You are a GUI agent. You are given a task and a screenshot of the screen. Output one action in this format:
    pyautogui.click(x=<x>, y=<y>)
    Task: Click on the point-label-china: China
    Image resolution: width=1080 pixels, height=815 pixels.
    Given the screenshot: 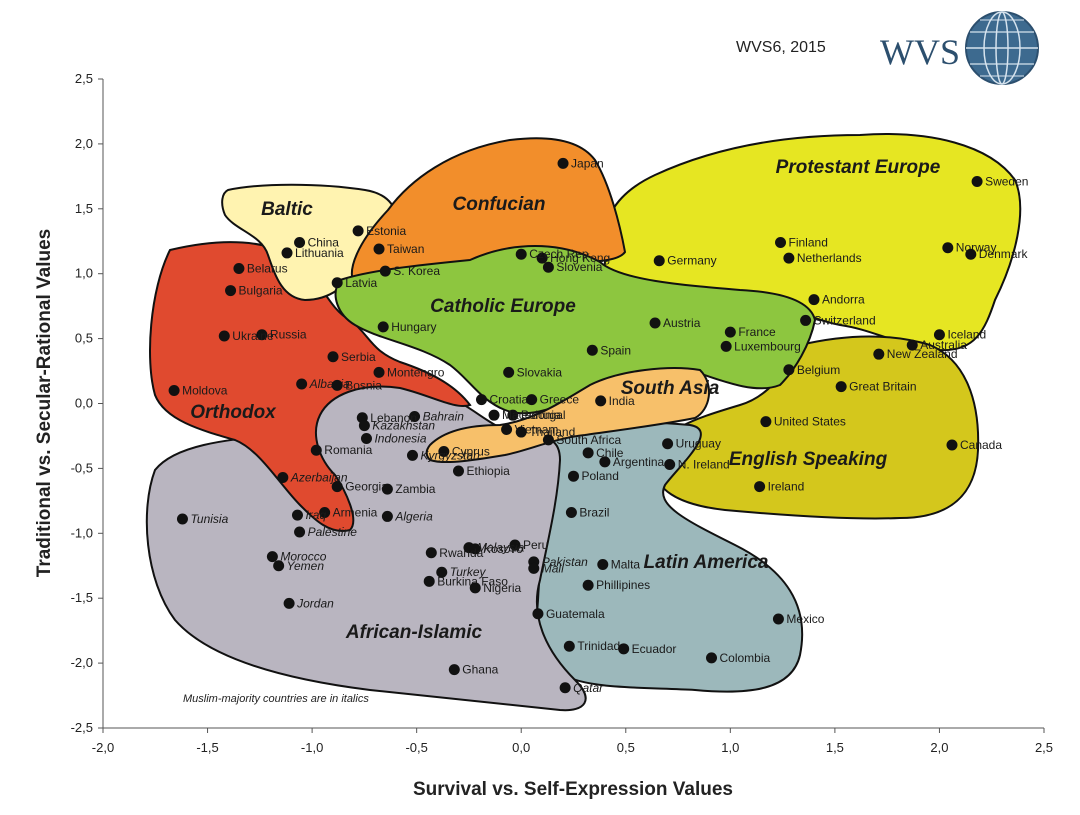 What is the action you would take?
    pyautogui.click(x=324, y=243)
    